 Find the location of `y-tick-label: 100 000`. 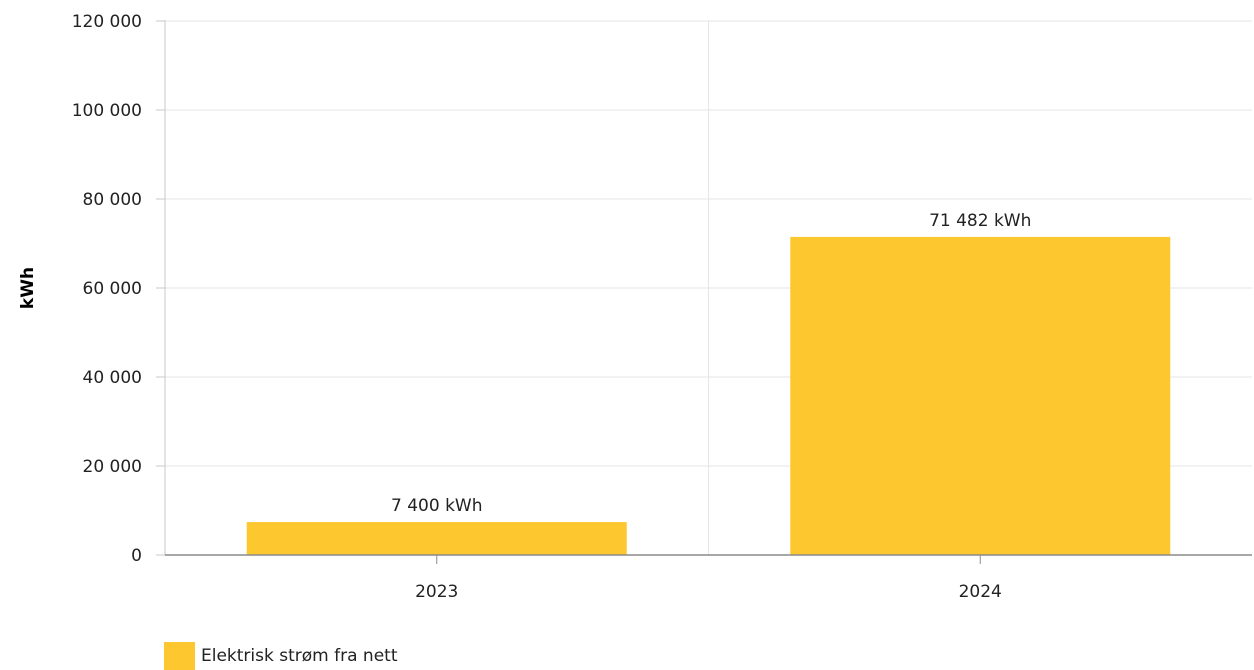

y-tick-label: 100 000 is located at coordinates (107, 111).